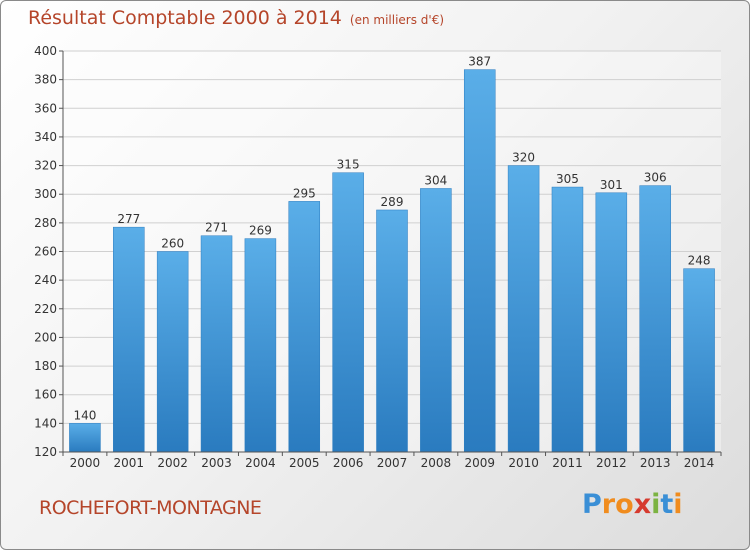 Image resolution: width=750 pixels, height=550 pixels. I want to click on x-tick-label: 2000, so click(85, 463).